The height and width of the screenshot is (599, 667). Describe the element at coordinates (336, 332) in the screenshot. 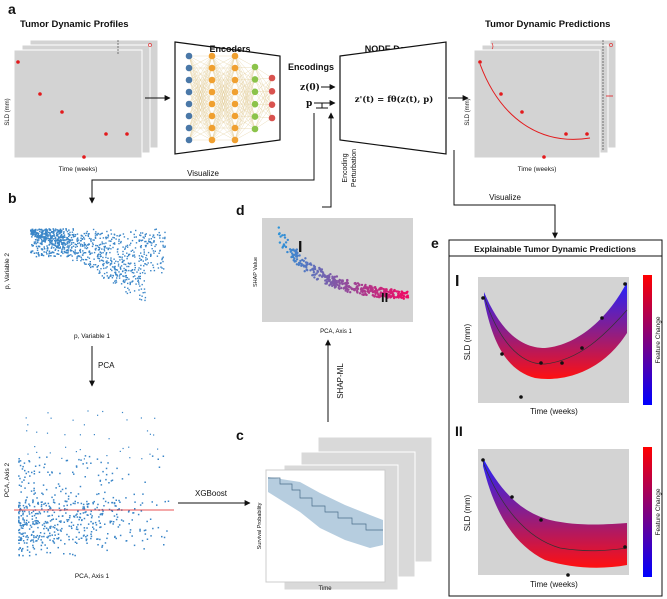

I see `shap-xlabel: PCA, Axis 1` at that location.